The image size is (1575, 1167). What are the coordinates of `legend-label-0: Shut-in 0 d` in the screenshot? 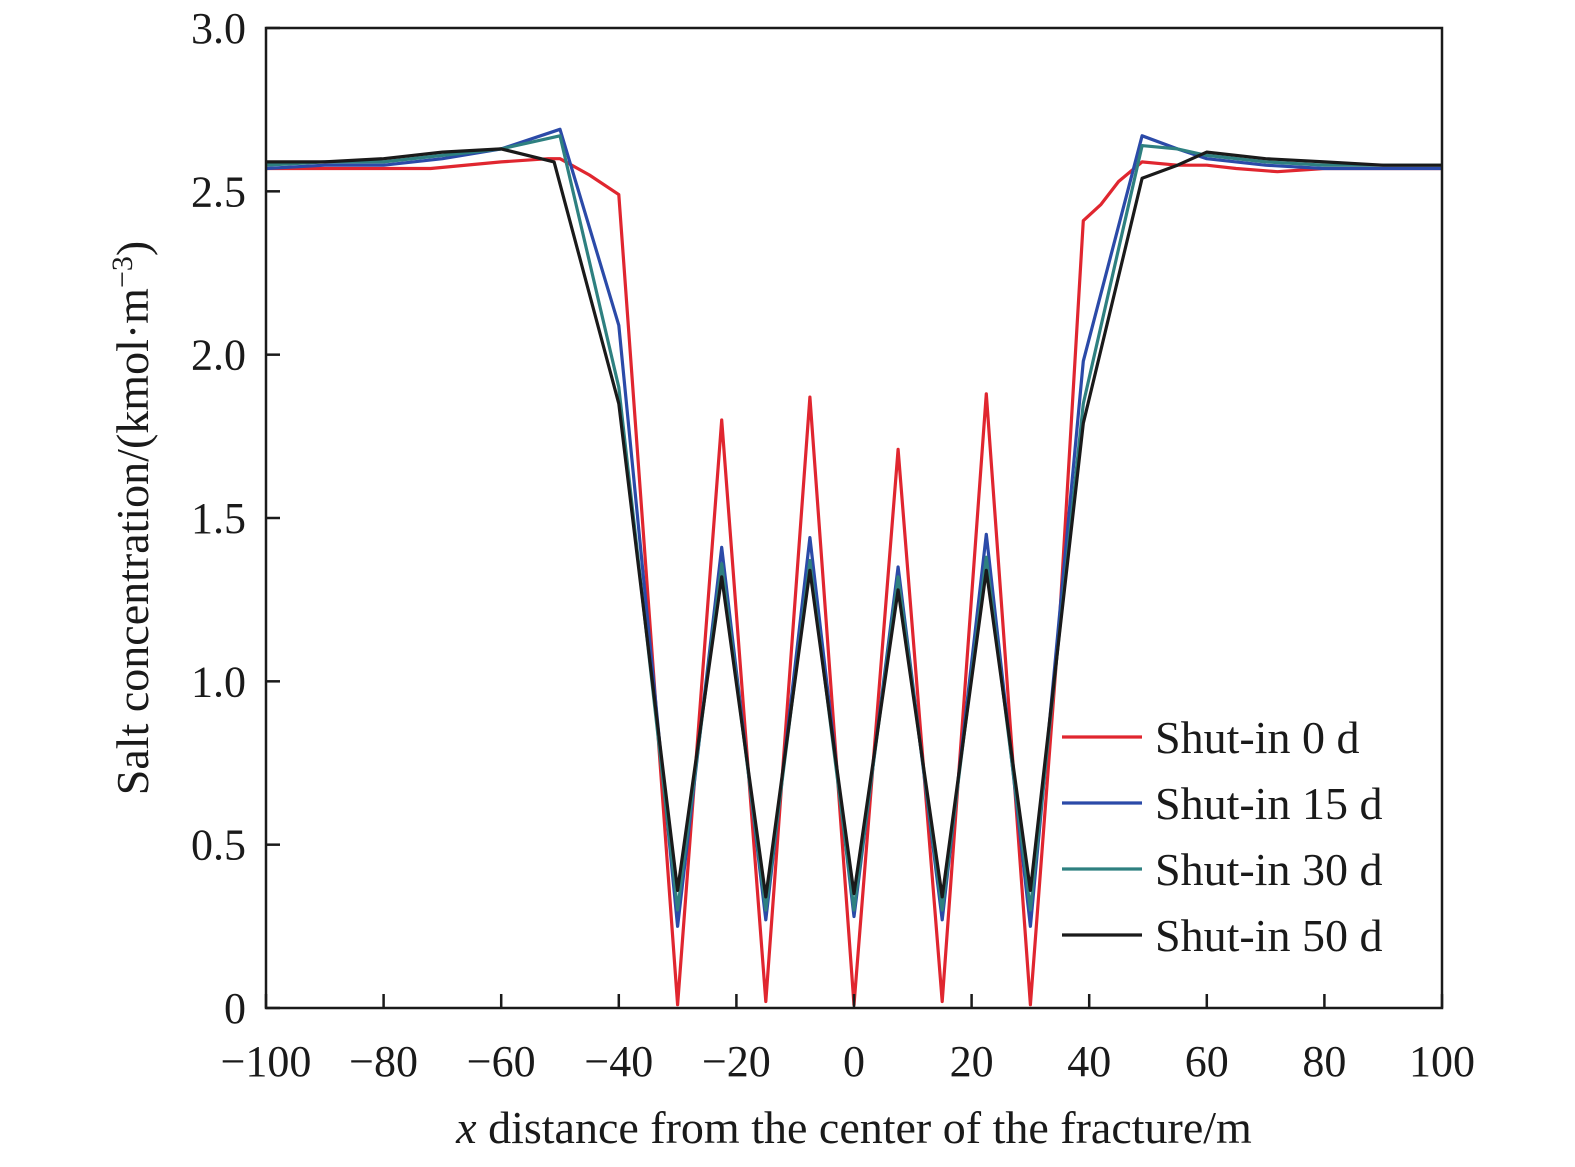 It's located at (1257, 737).